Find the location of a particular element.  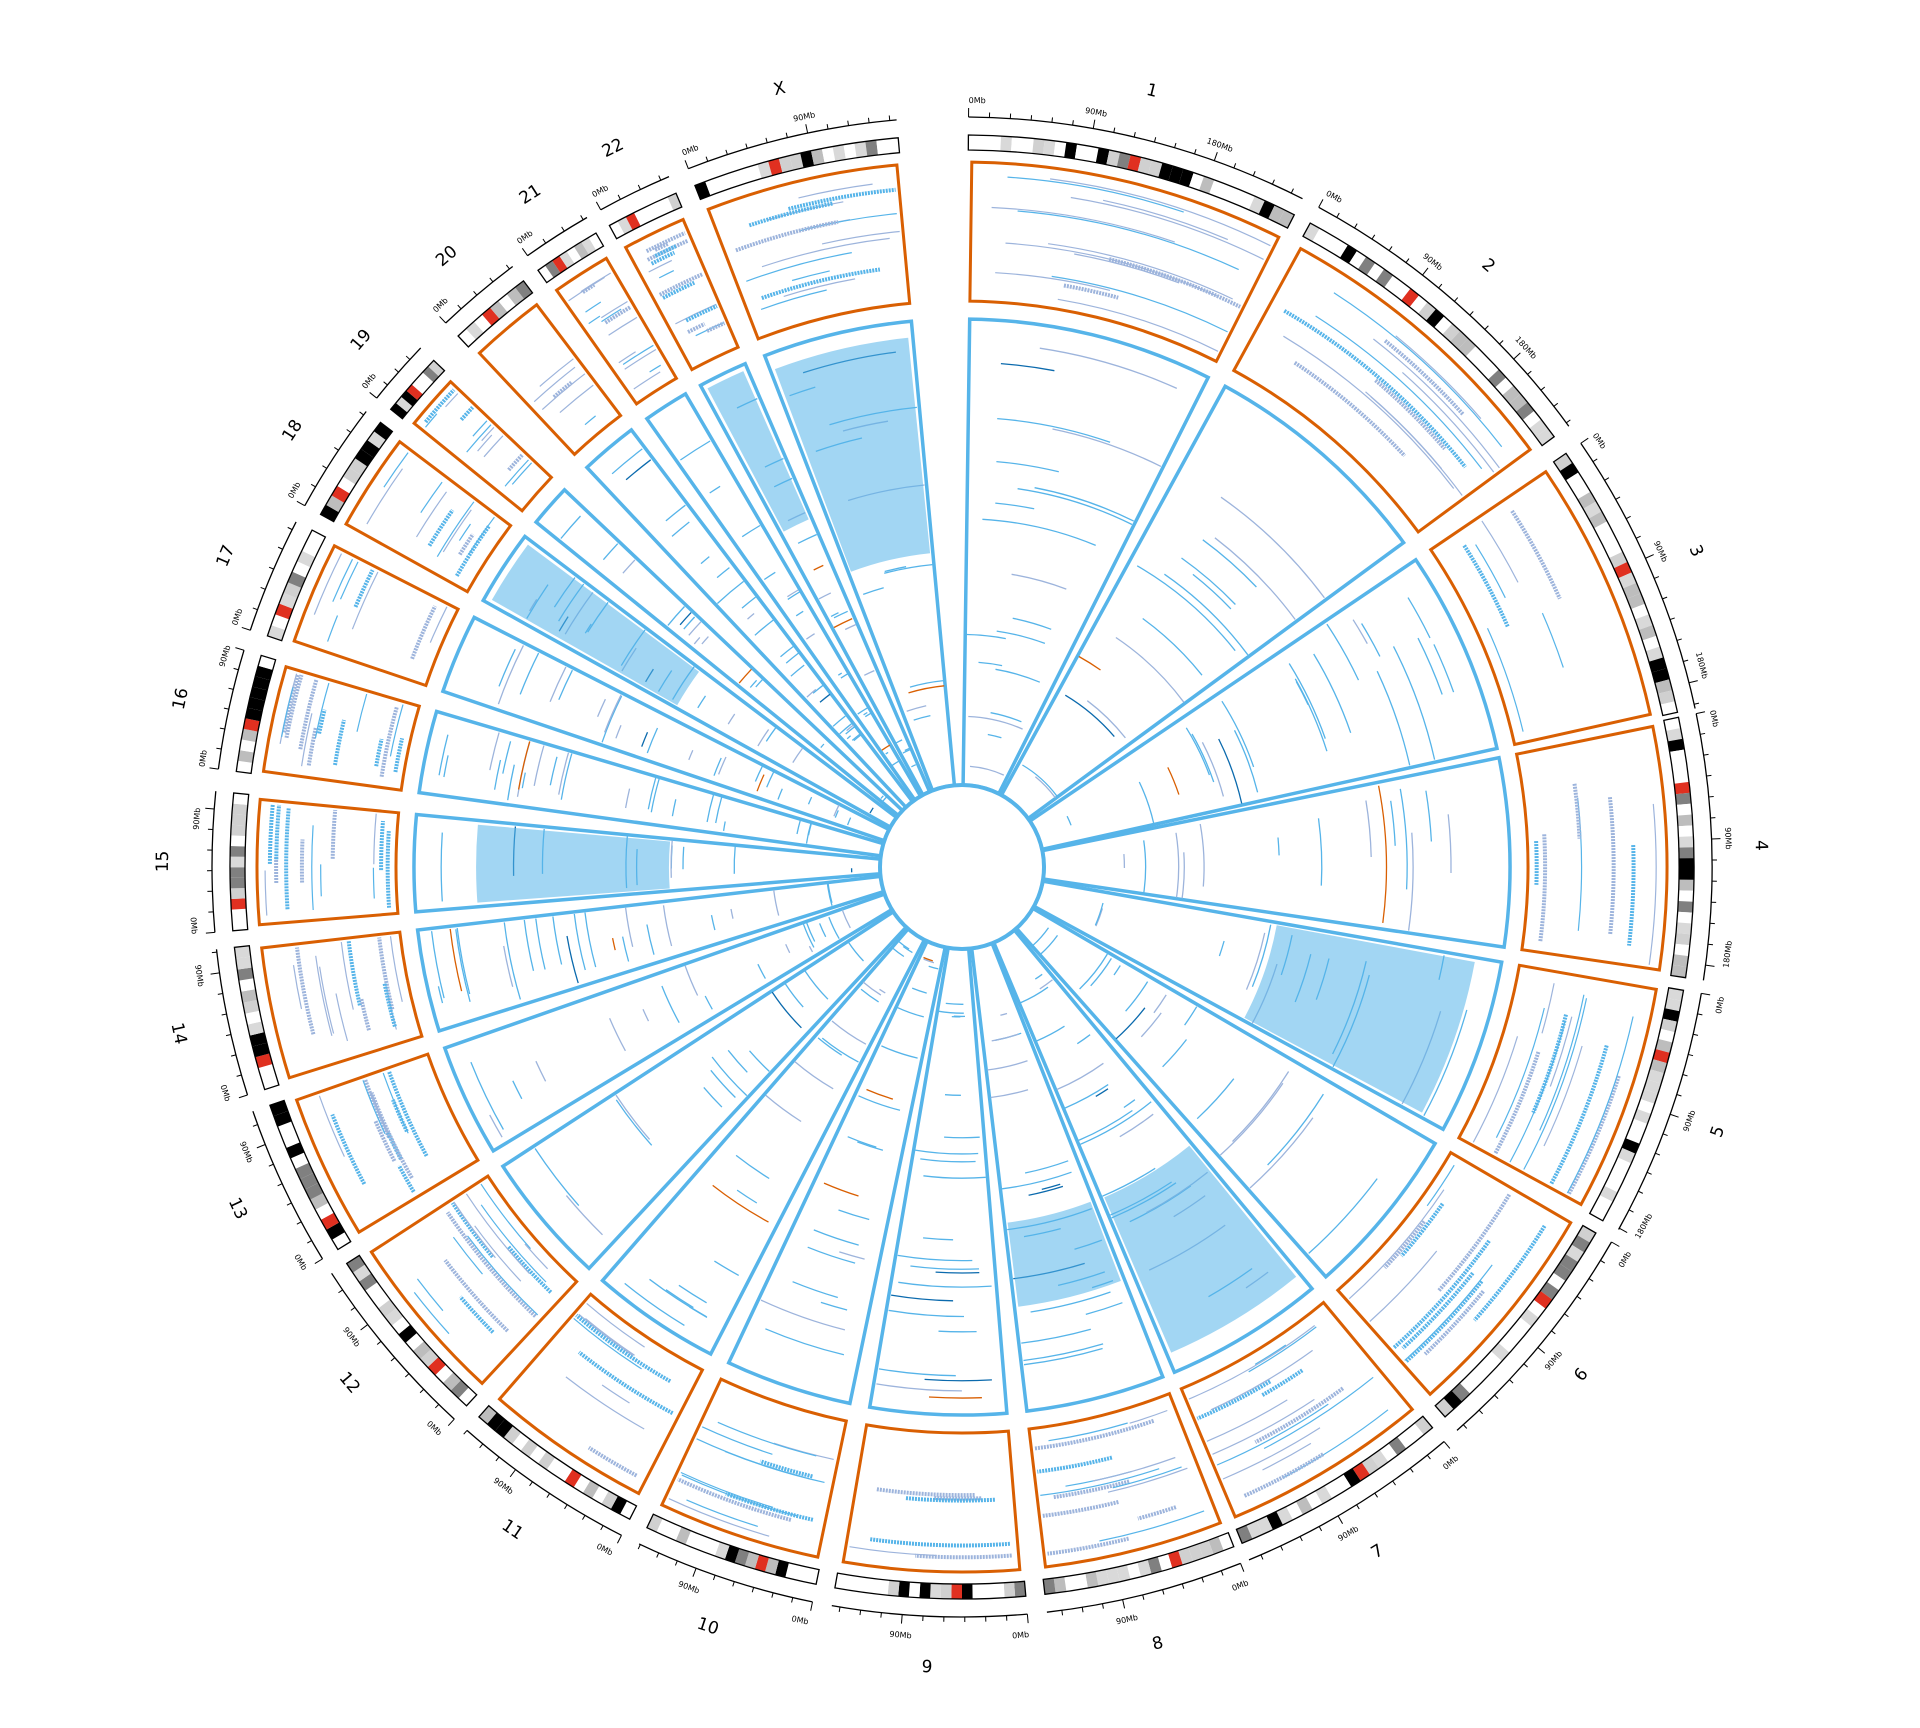

ideogram-outline is located at coordinates (256, 1017).